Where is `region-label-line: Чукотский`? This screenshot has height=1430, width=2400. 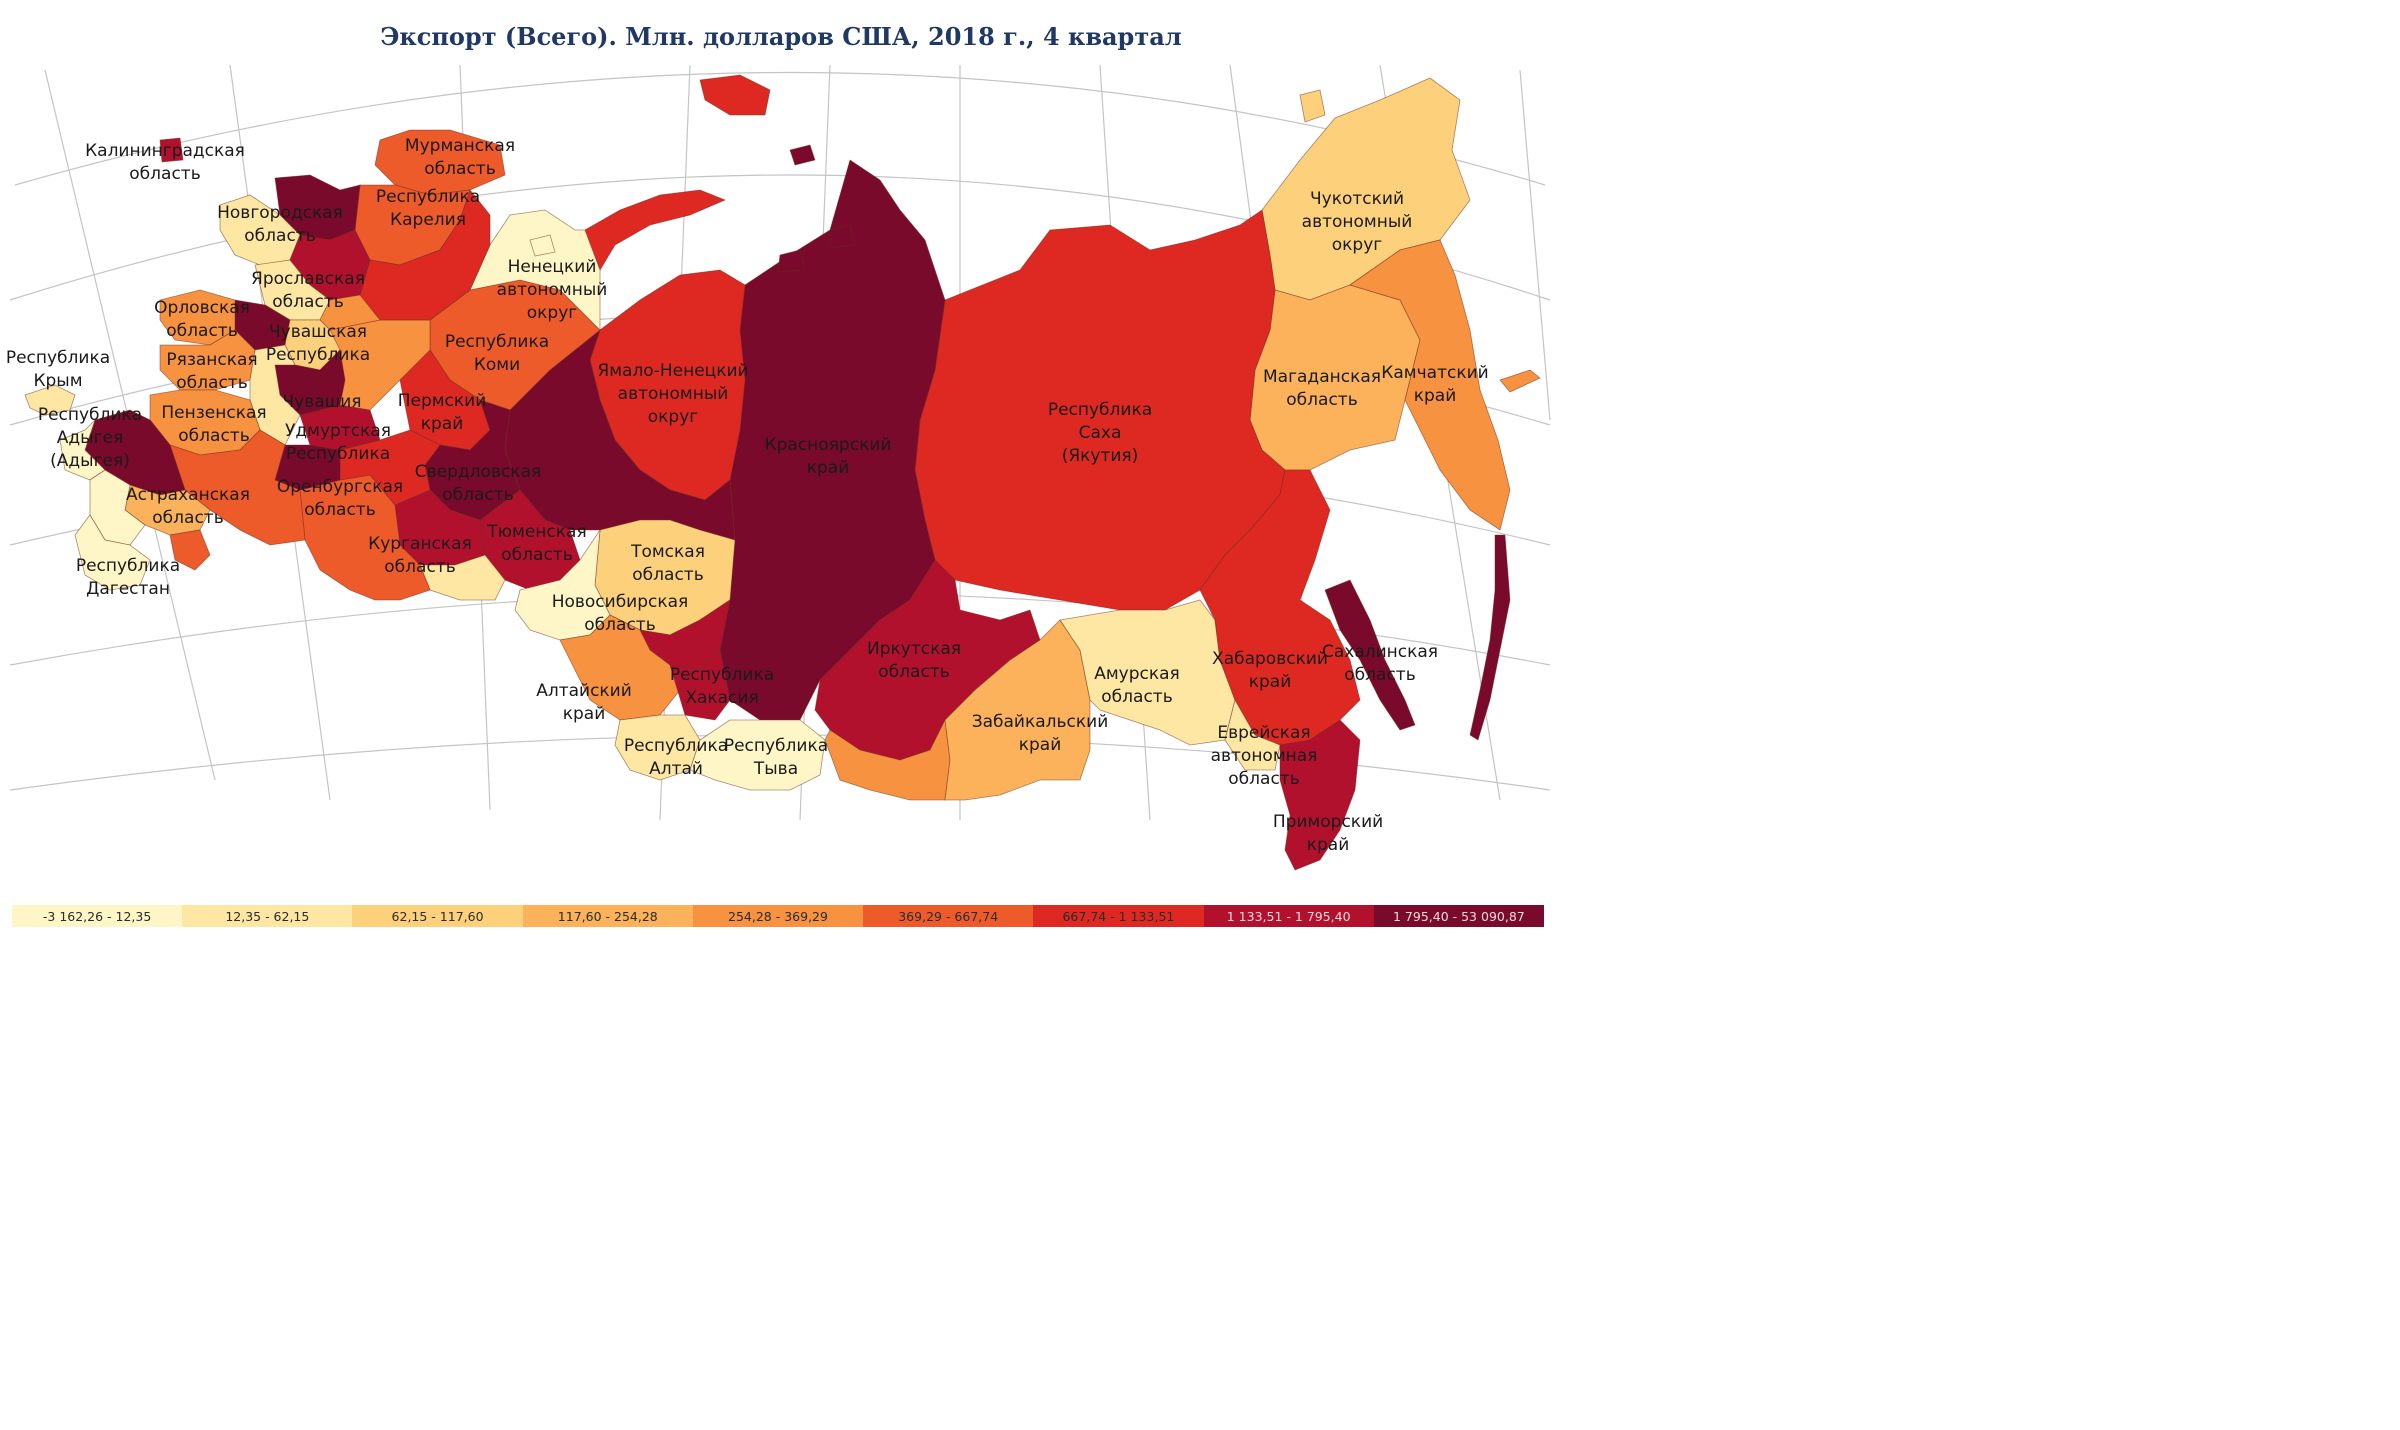 region-label-line: Чукотский is located at coordinates (1357, 199).